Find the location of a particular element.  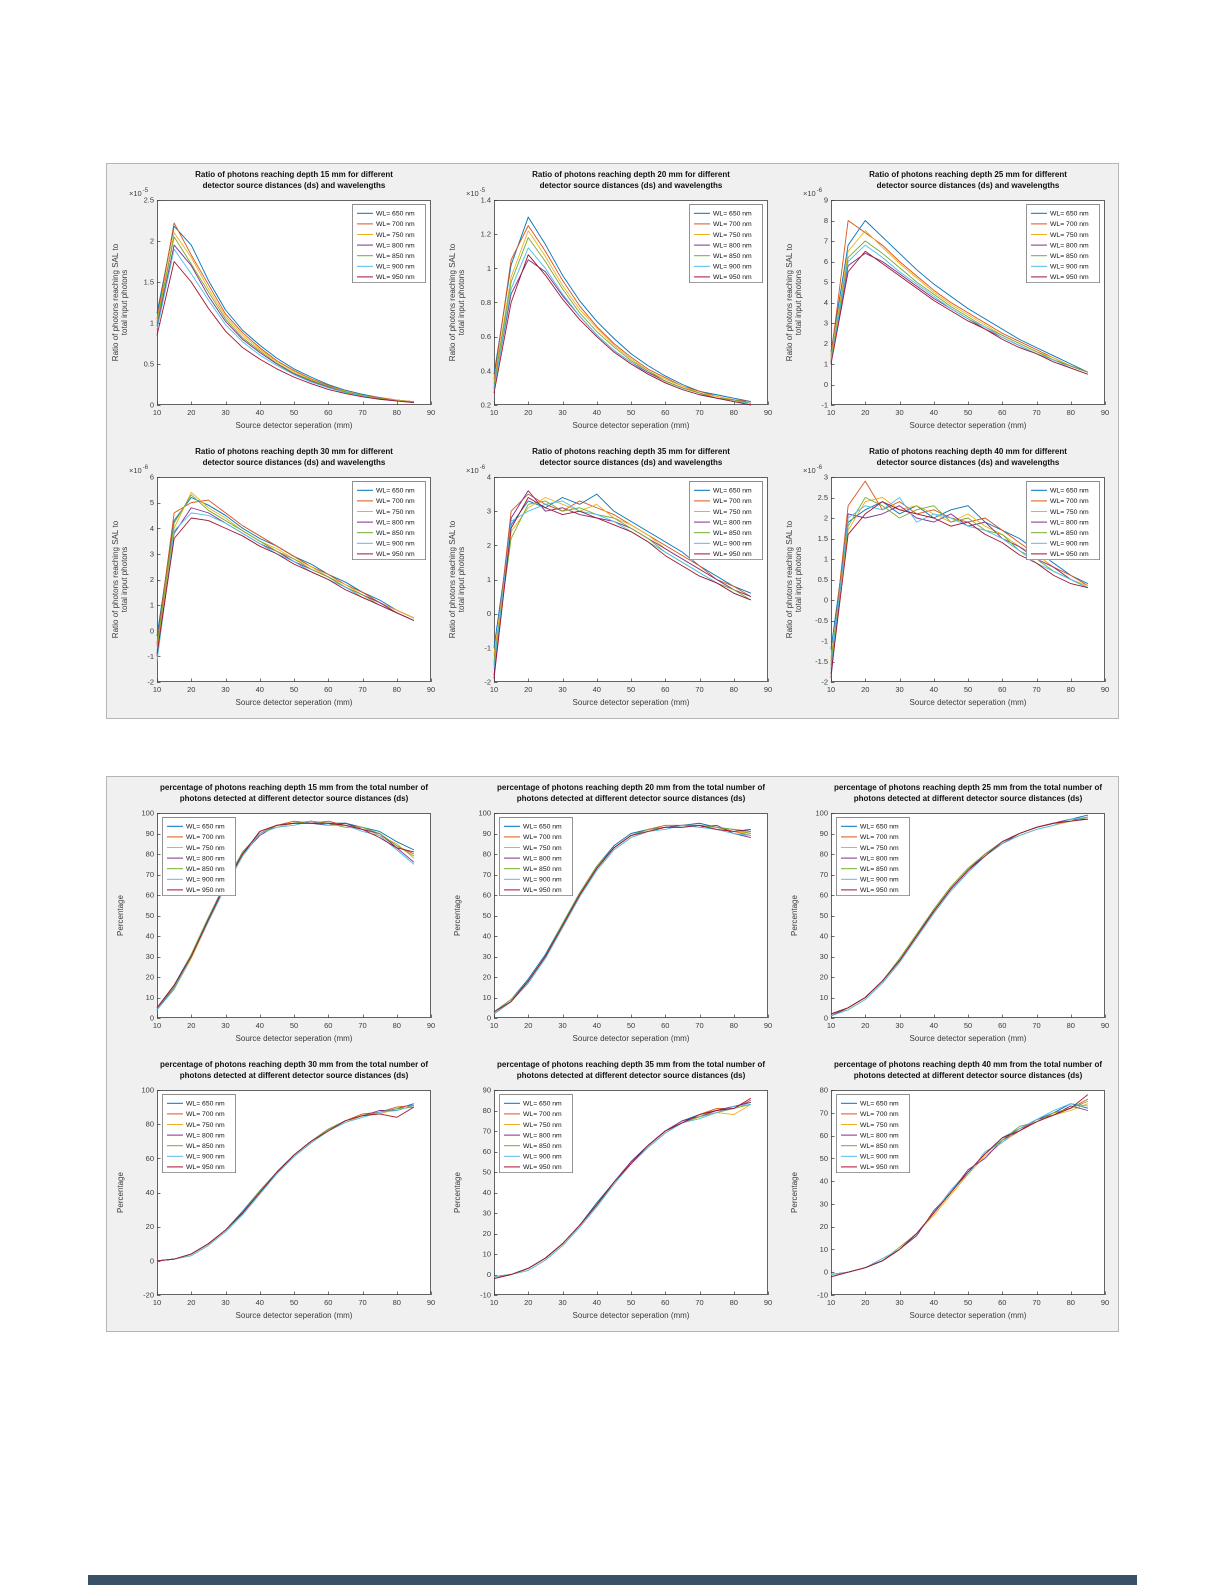

chart-percentage-depth-35-canvas is located at coordinates (612, 1192).